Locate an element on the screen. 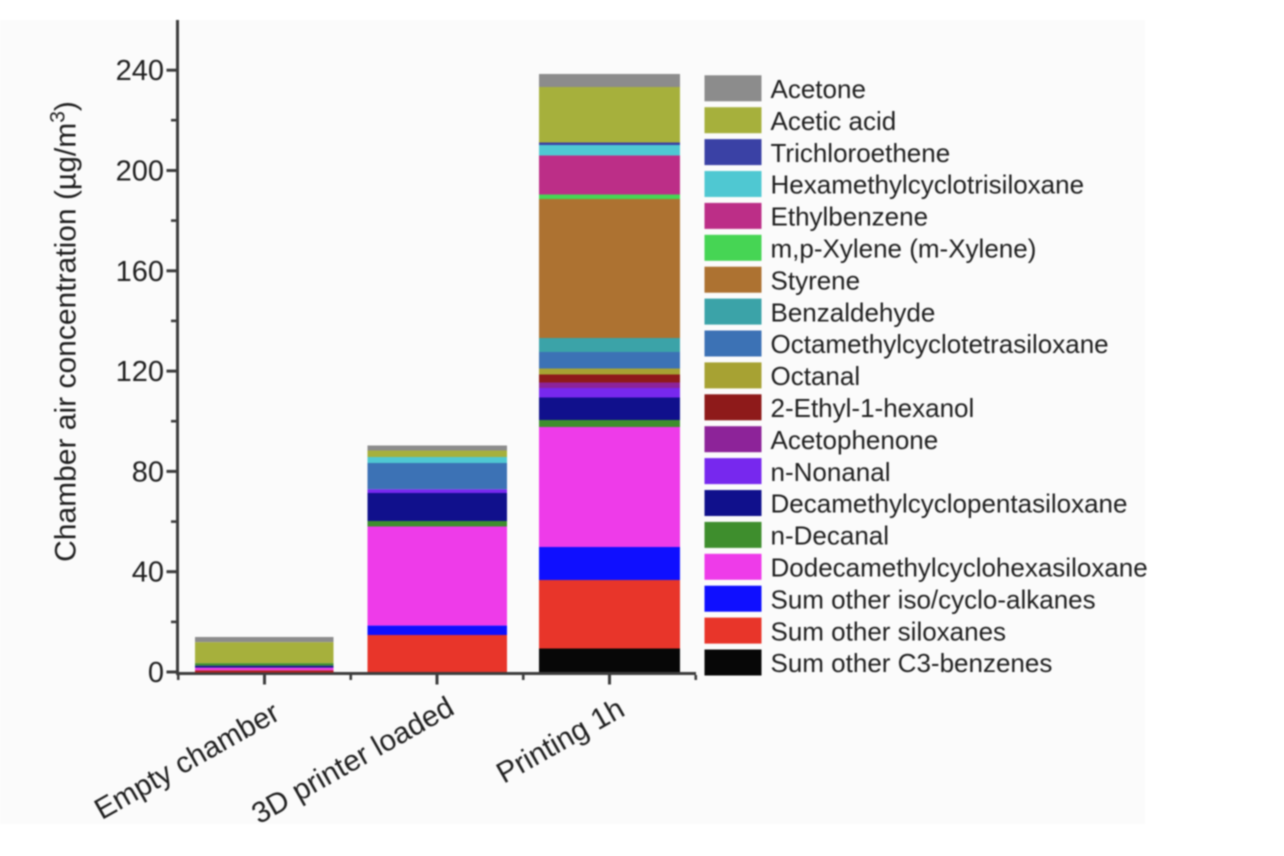 This screenshot has height=856, width=1284. svg-text: 0 is located at coordinates (156, 673).